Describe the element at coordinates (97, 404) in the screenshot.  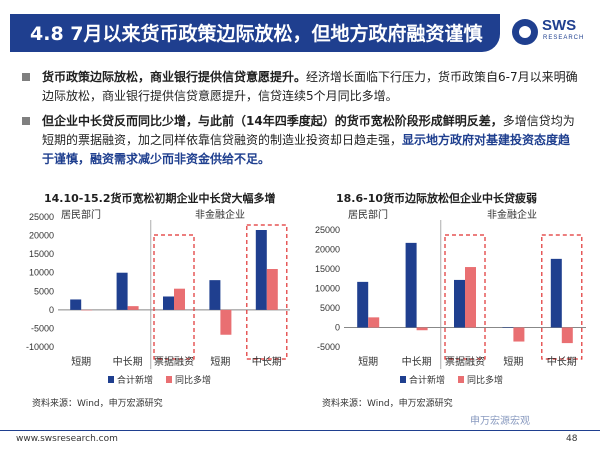
I see `chart-1-source: 资料来源：Wind，申万宏源研究` at that location.